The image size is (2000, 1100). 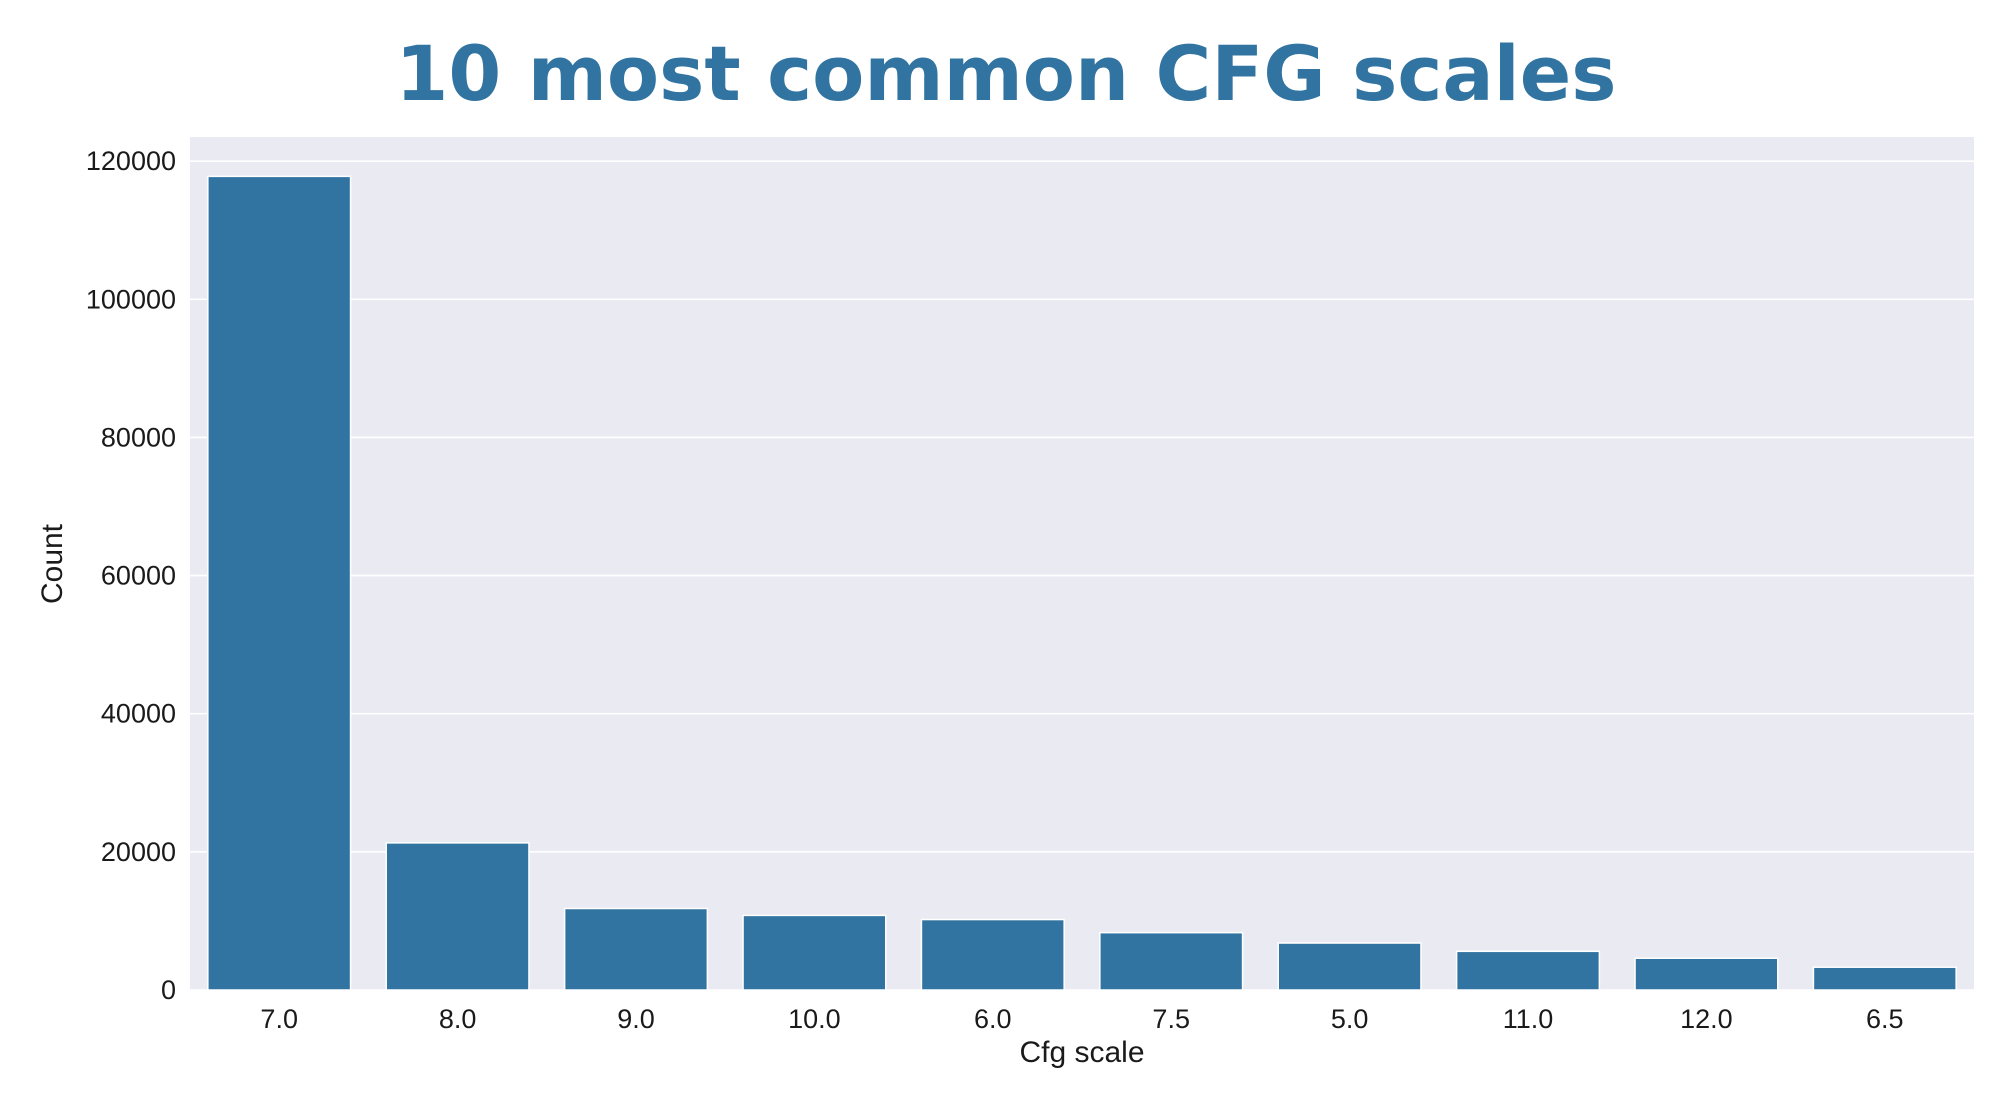 What do you see at coordinates (814, 952) in the screenshot?
I see `bar-10.0` at bounding box center [814, 952].